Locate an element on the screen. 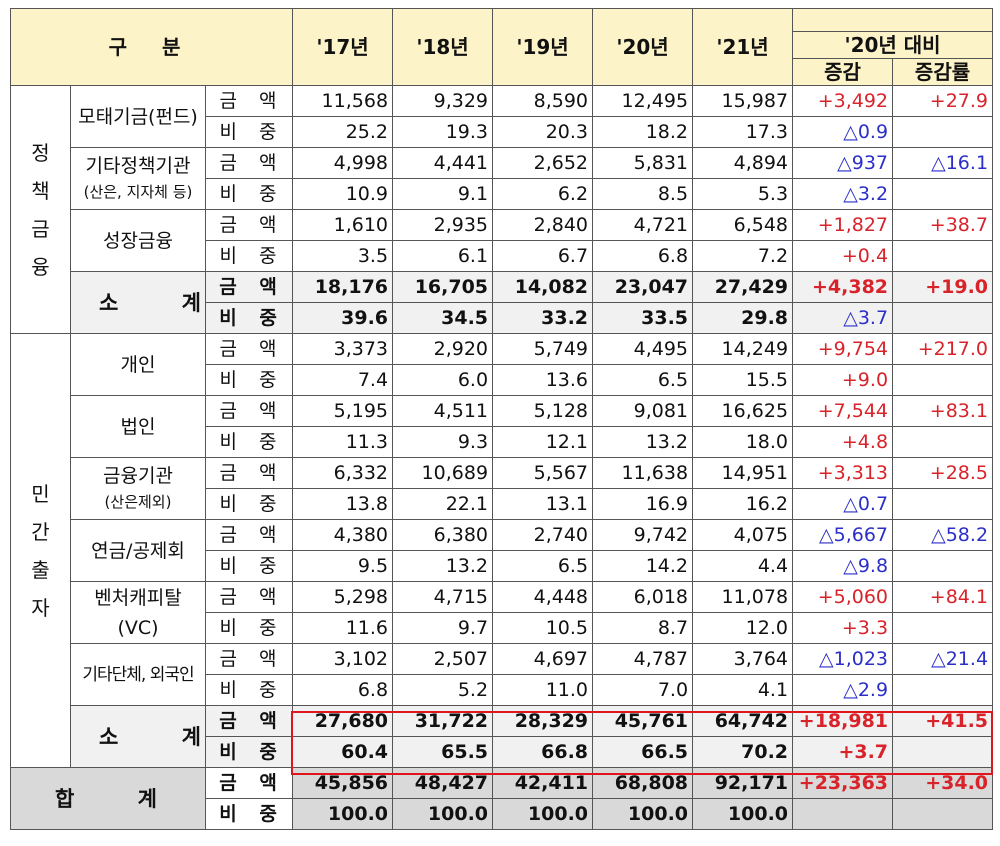 This screenshot has width=1000, height=846. cell: 5,195 is located at coordinates (343, 411).